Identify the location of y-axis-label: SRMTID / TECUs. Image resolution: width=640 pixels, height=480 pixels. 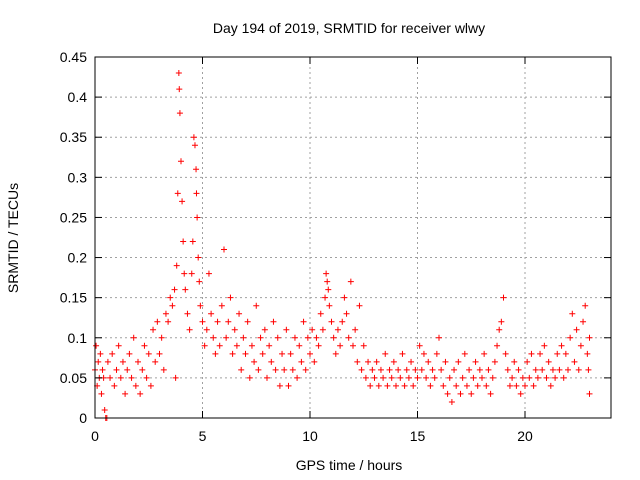
(13, 238).